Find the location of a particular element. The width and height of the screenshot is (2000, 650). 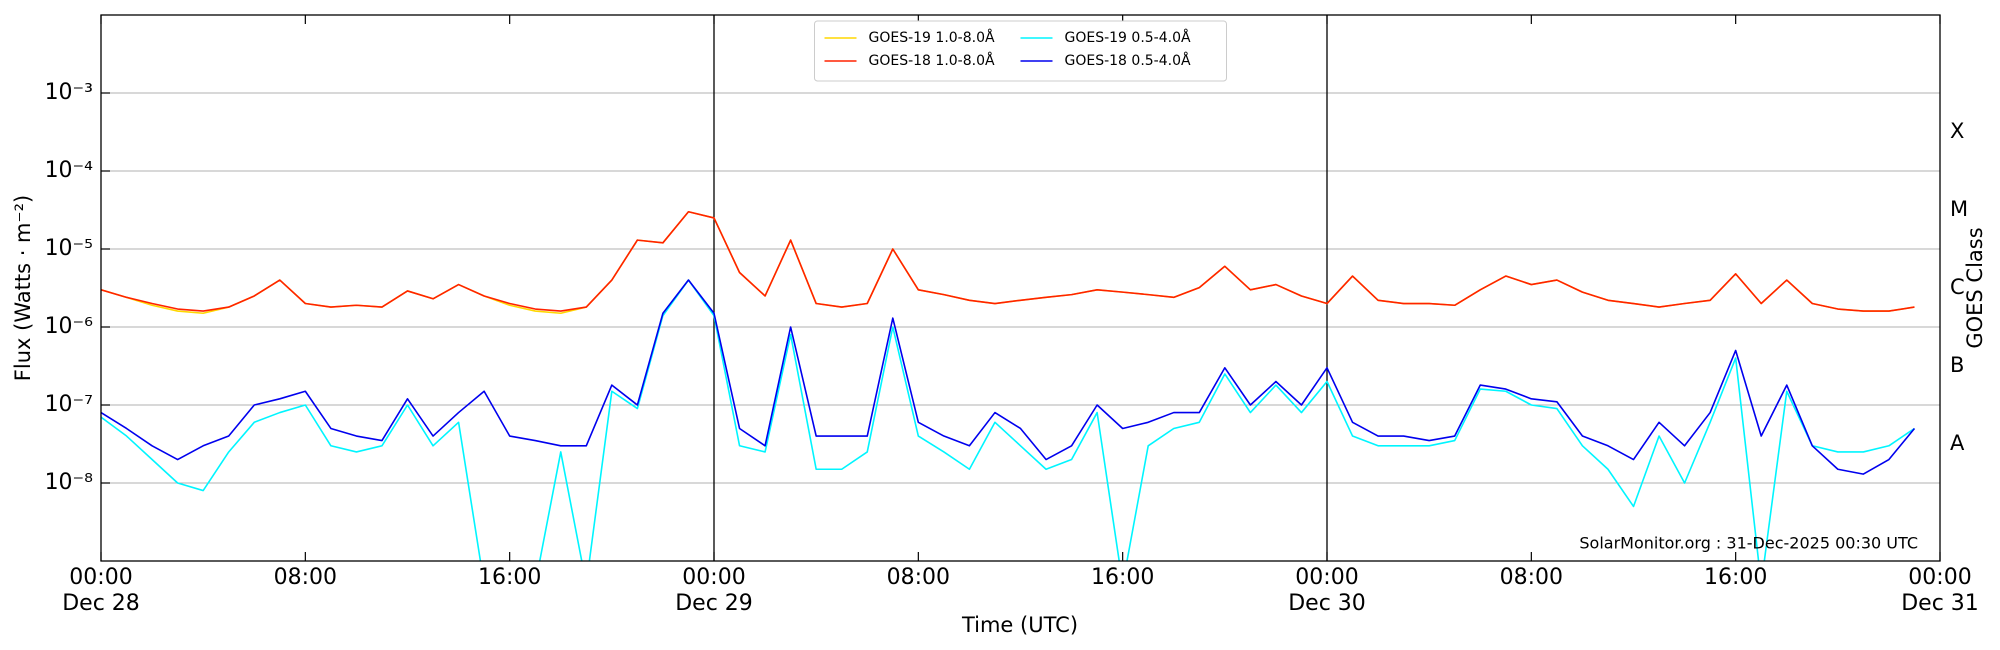

legend-box is located at coordinates (1020, 51).